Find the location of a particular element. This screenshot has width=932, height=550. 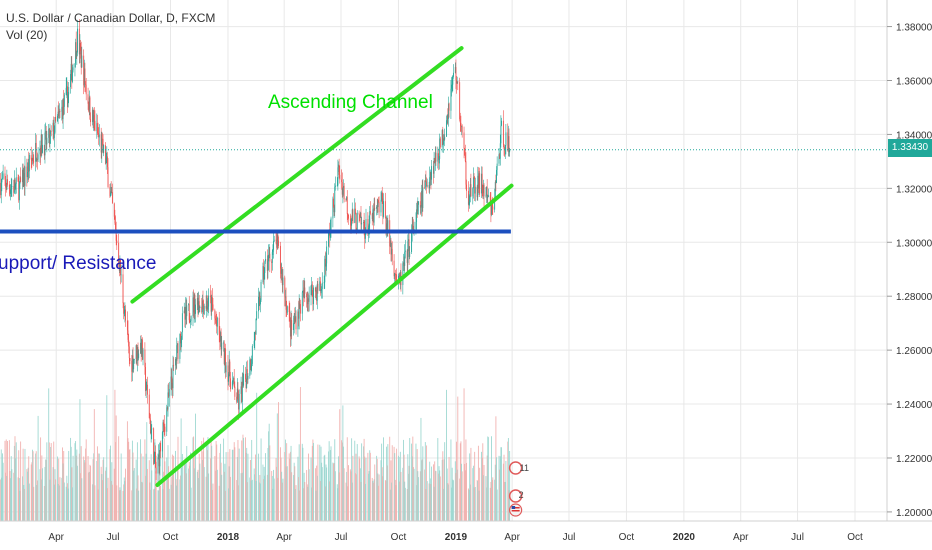

support-resistance-annotation: upport/ Resistance is located at coordinates (78, 263).